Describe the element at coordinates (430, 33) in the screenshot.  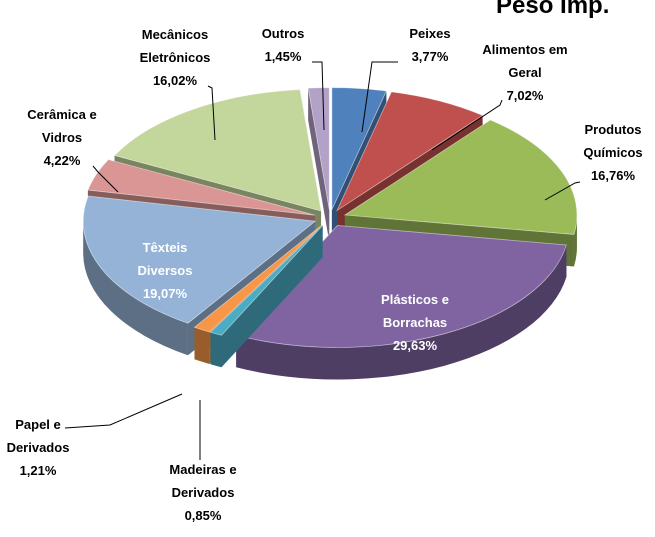
I see `category-label: Peixes` at that location.